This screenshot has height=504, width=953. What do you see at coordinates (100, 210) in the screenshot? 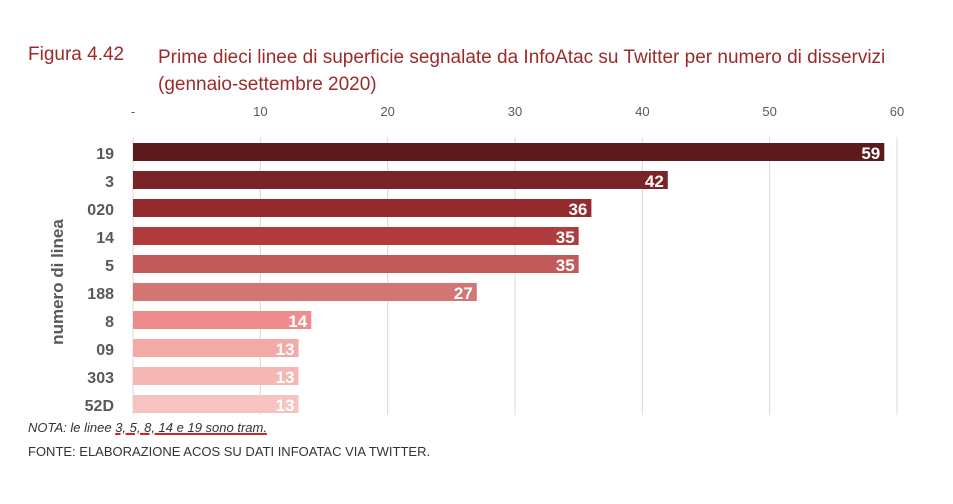
I see `category-label: 020` at bounding box center [100, 210].